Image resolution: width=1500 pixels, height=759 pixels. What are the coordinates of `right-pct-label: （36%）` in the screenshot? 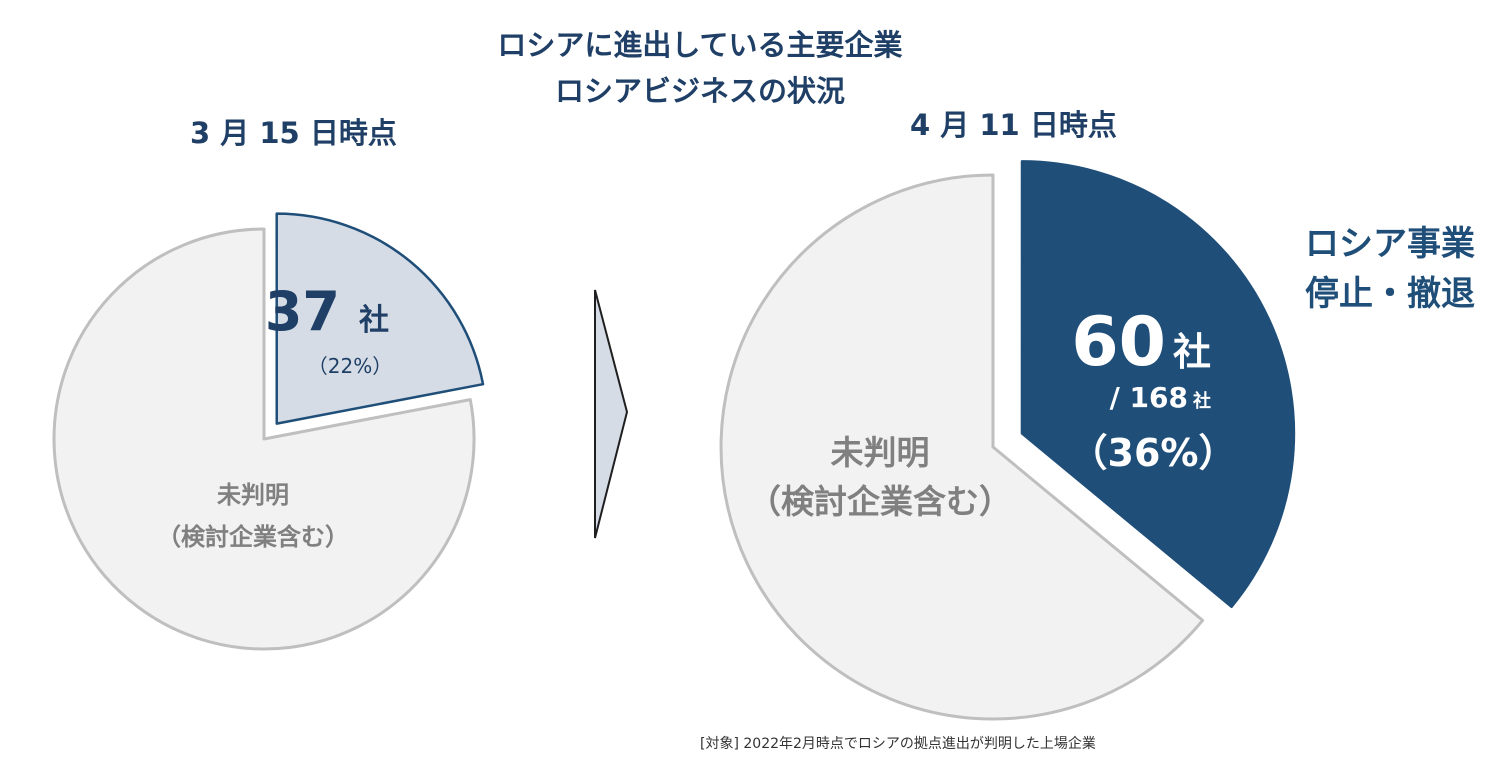 It's located at (1153, 453).